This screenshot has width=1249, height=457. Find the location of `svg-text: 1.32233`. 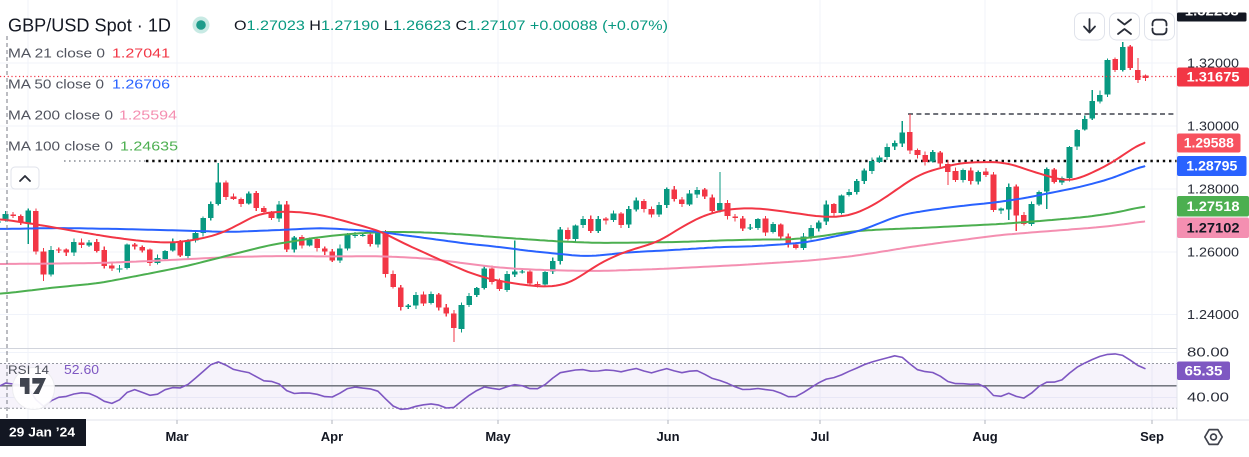

svg-text: 1.32233 is located at coordinates (1212, 10).